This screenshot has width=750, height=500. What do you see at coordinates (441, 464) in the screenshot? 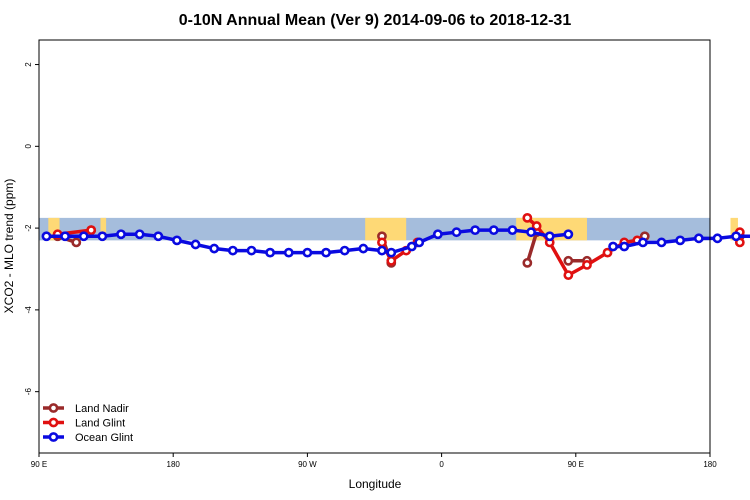
I see `x-tick-label: 0` at bounding box center [441, 464].